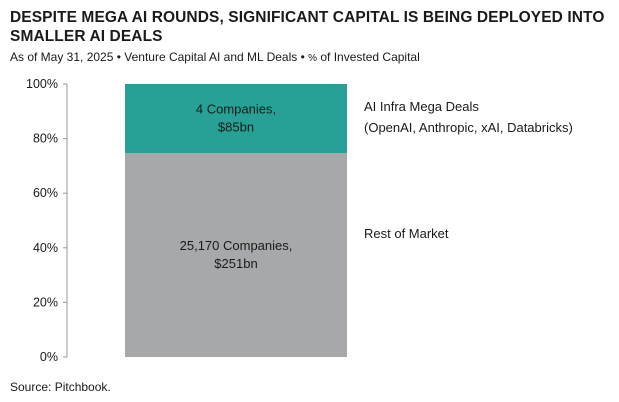 Image resolution: width=619 pixels, height=402 pixels. What do you see at coordinates (406, 233) in the screenshot?
I see `series-annotation-label: Rest of Market` at bounding box center [406, 233].